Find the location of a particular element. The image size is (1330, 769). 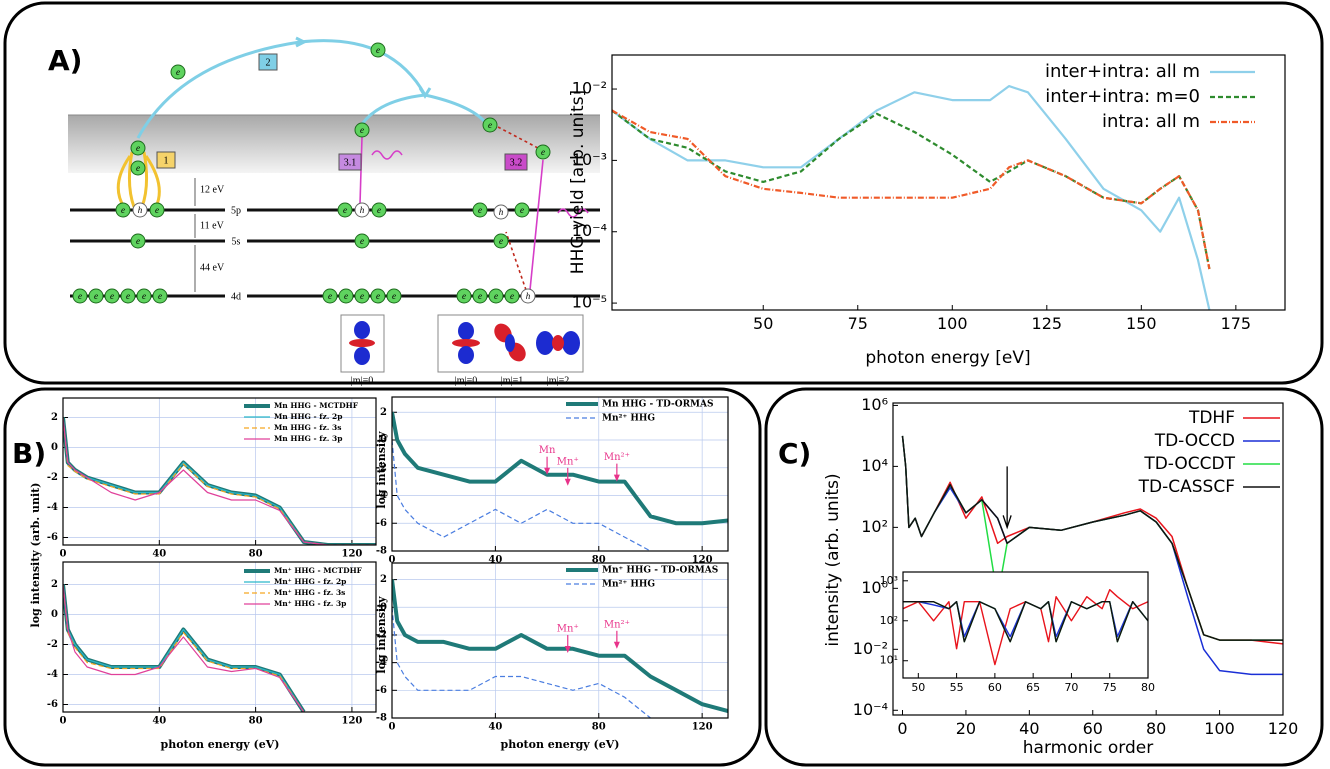

transitions is located at coordinates (474, 208).